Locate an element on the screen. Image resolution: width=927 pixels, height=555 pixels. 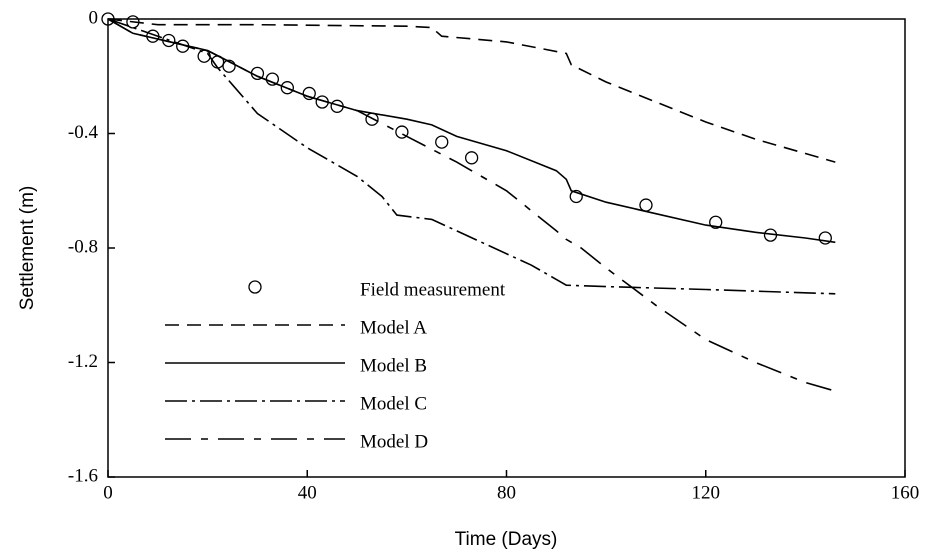
x-tick-label: 80 is located at coordinates (506, 492).